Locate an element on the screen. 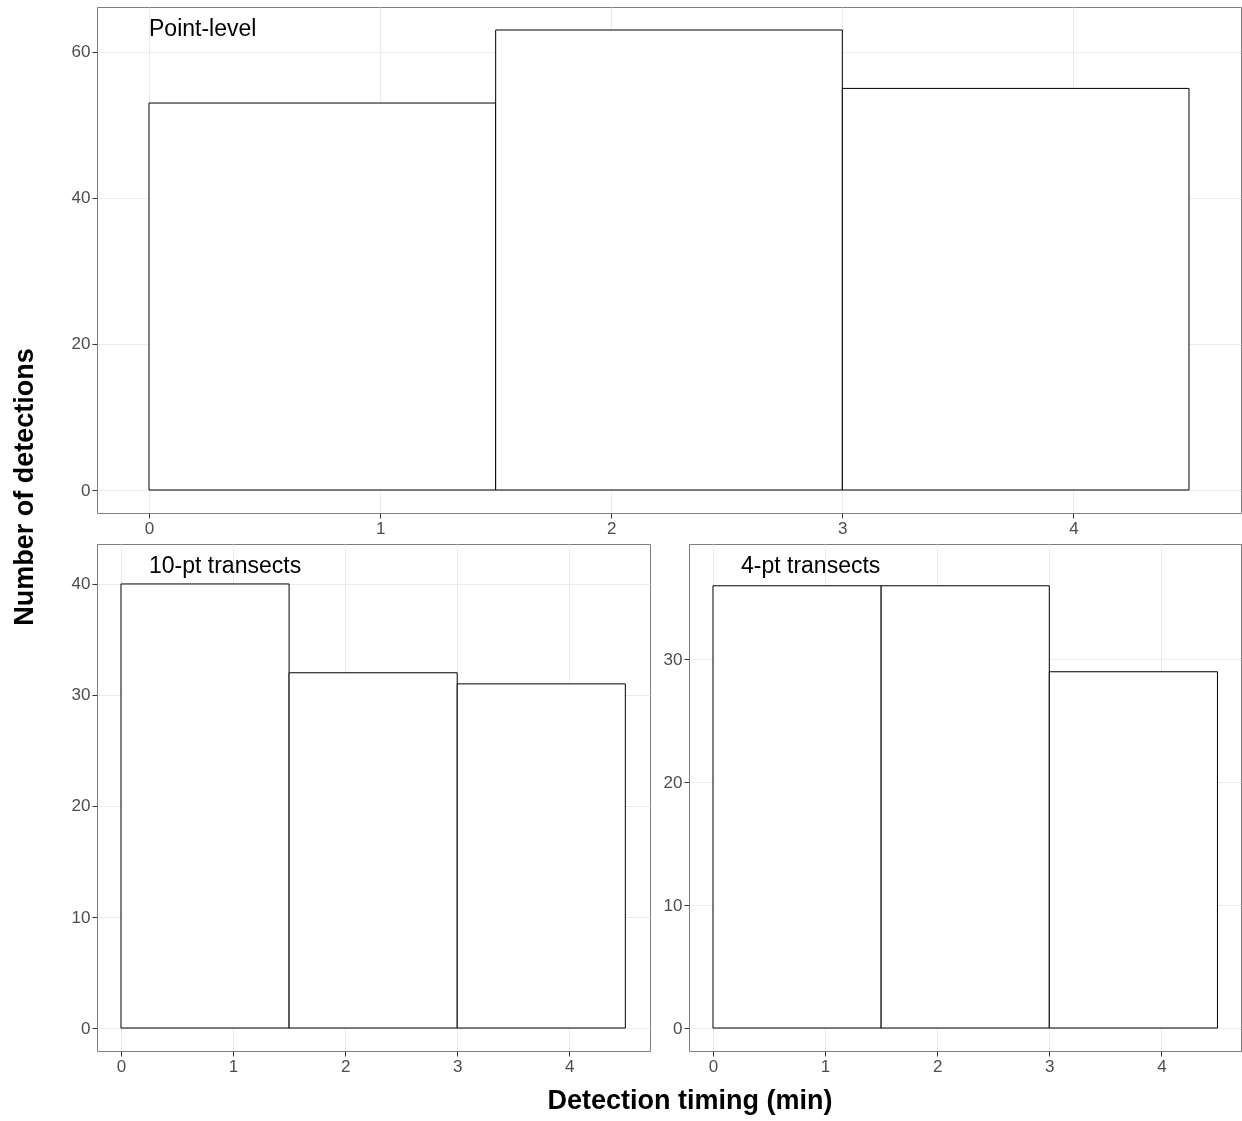 The image size is (1242, 1121). chart-title: Point-level is located at coordinates (203, 28).